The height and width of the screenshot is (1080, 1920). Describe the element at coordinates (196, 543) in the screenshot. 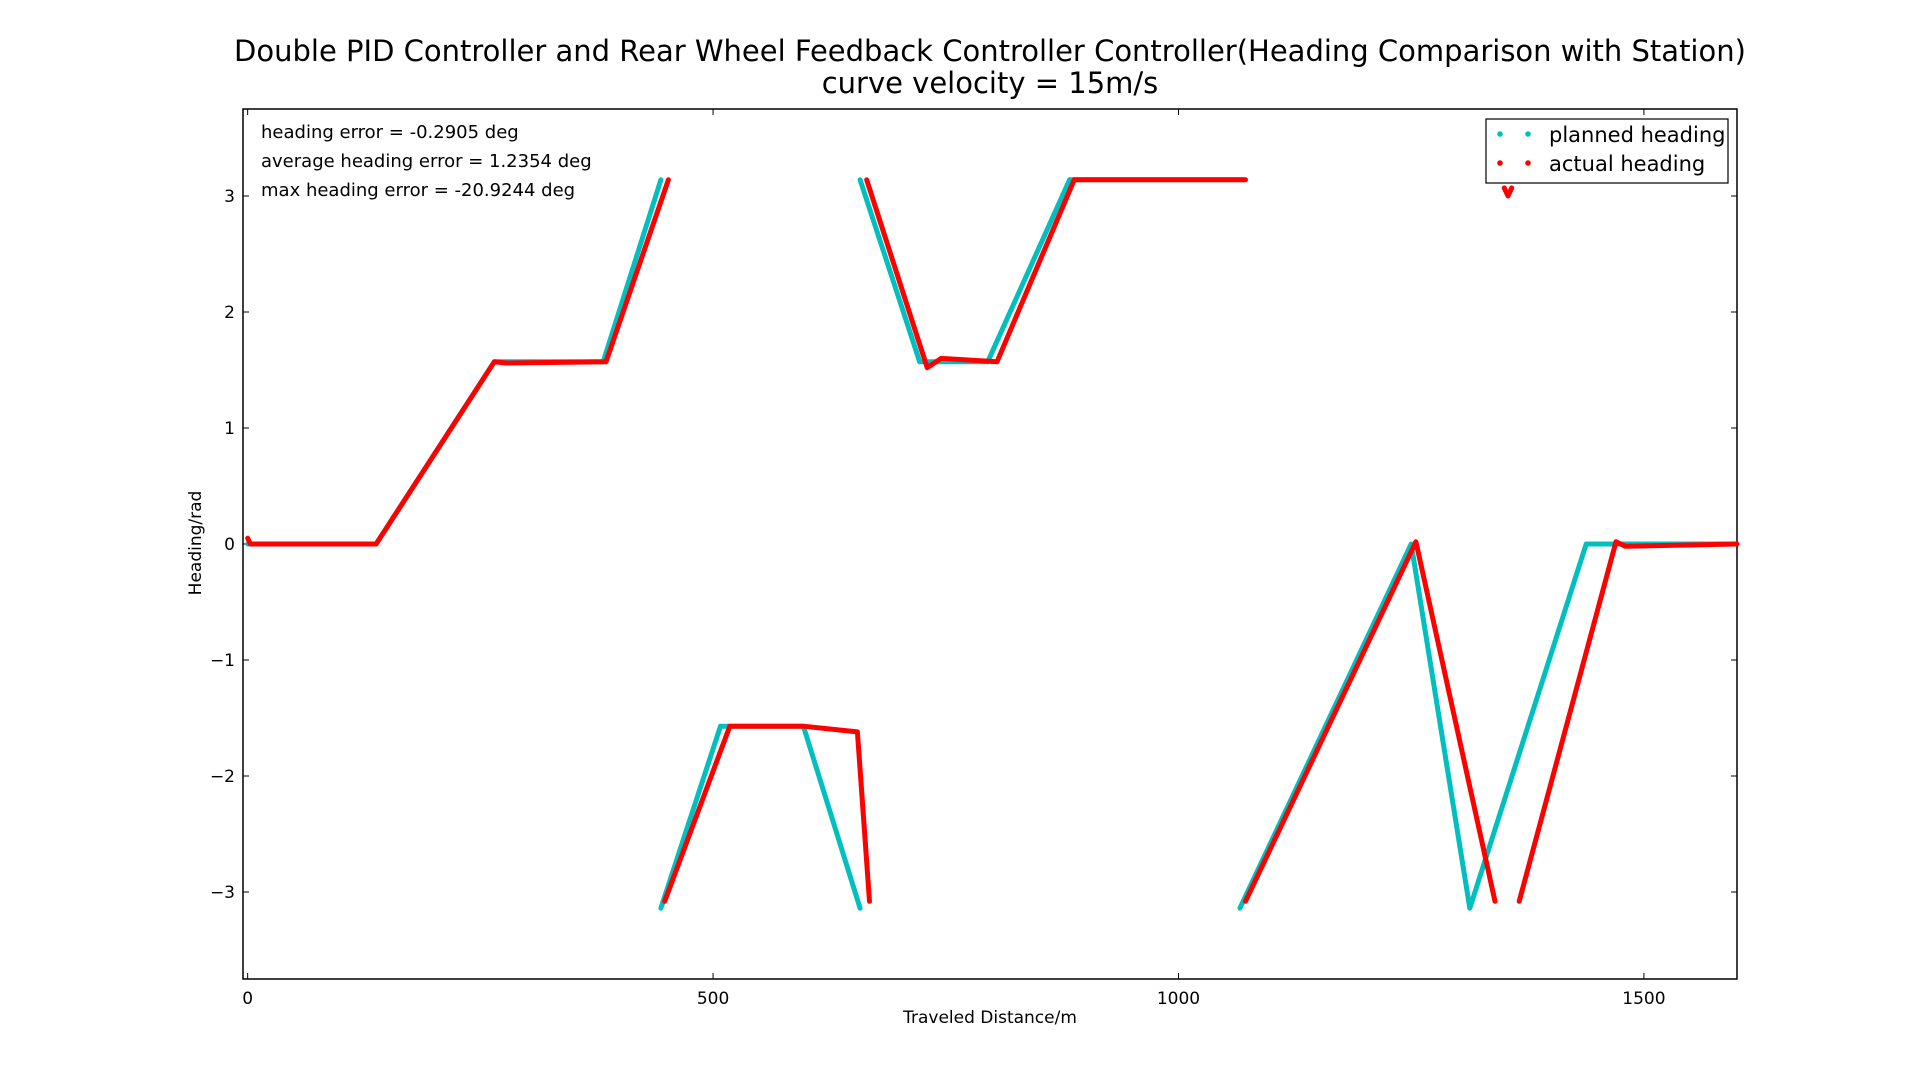

I see `y-axis-label: Heading/rad` at that location.